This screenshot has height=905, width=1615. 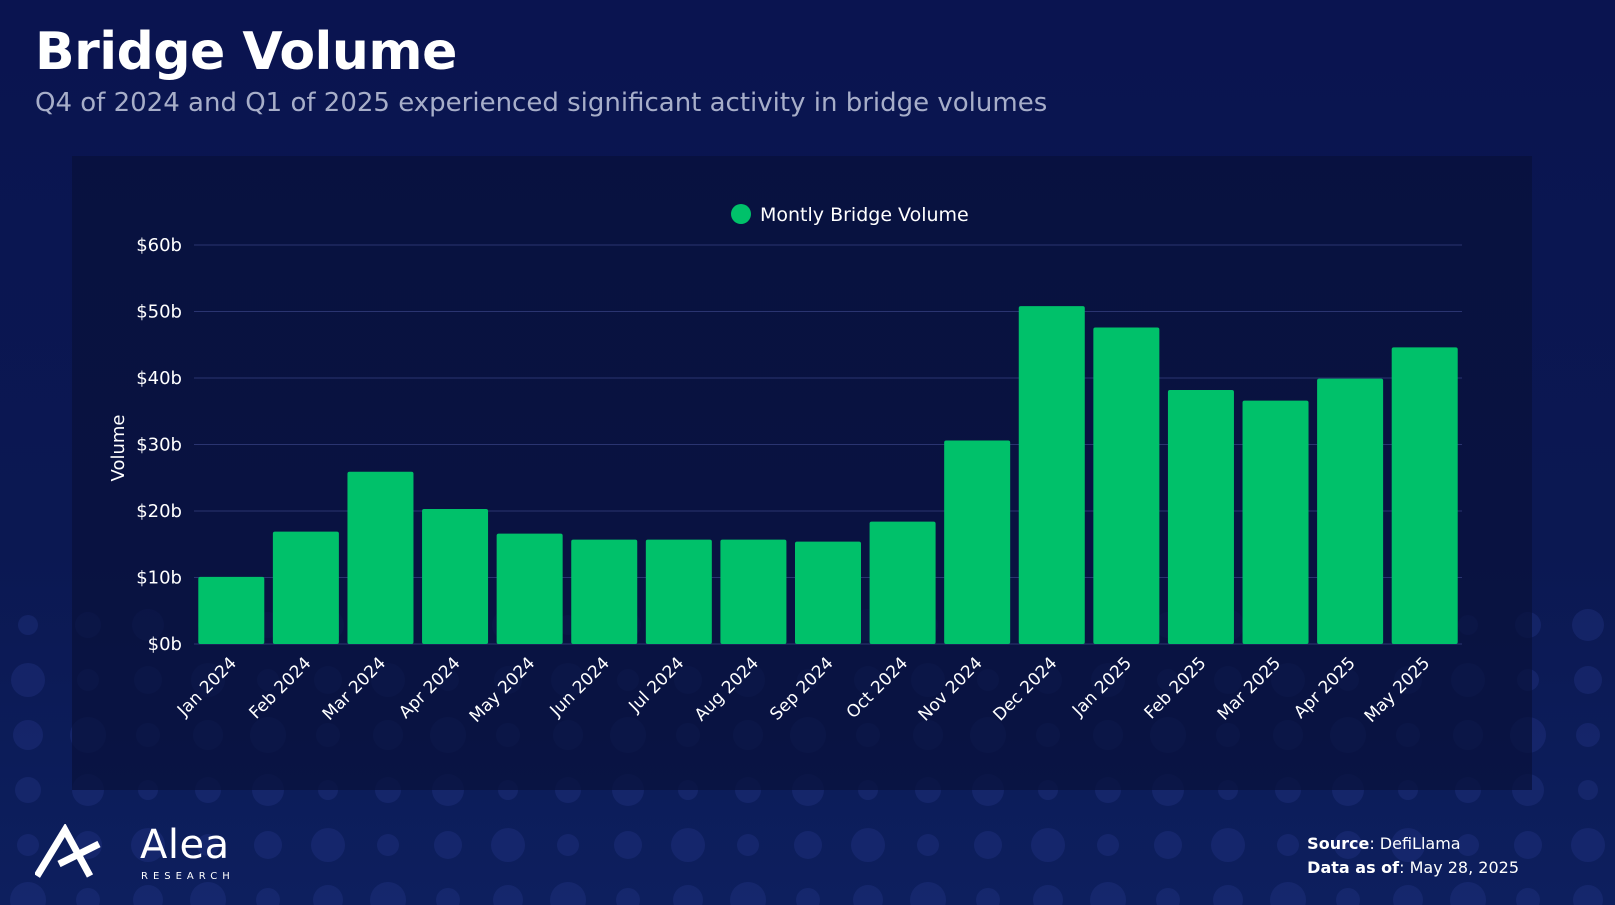 What do you see at coordinates (1353, 867) in the screenshot?
I see `data-as-of-label: Data as of` at bounding box center [1353, 867].